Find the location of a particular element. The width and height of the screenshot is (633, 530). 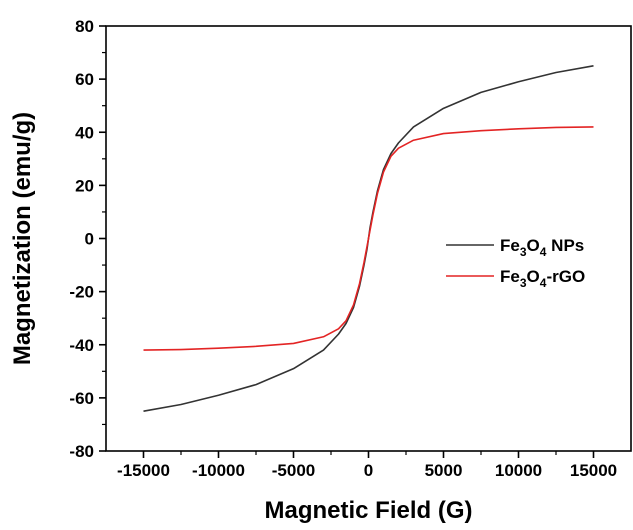

legend-label: Fe3O4 NPs is located at coordinates (542, 247).